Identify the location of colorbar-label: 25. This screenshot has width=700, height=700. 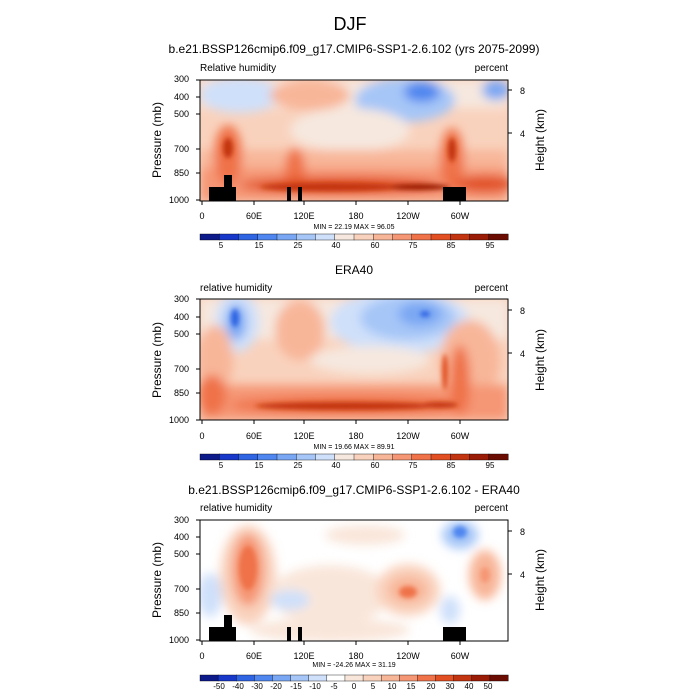
(298, 465).